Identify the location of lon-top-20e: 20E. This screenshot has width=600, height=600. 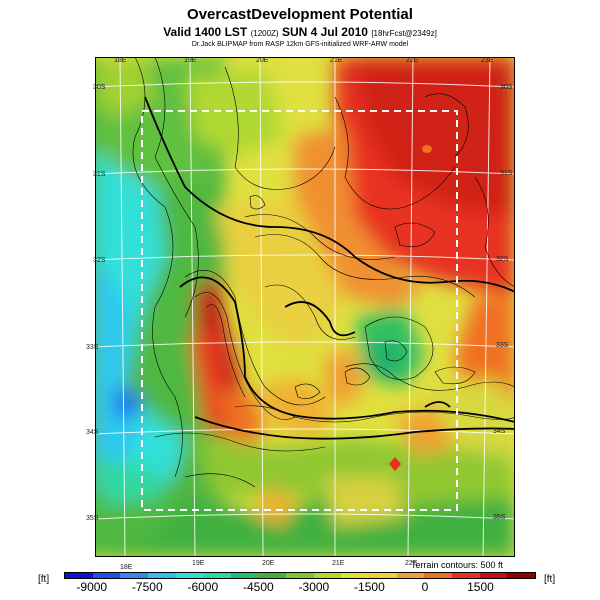
(262, 60).